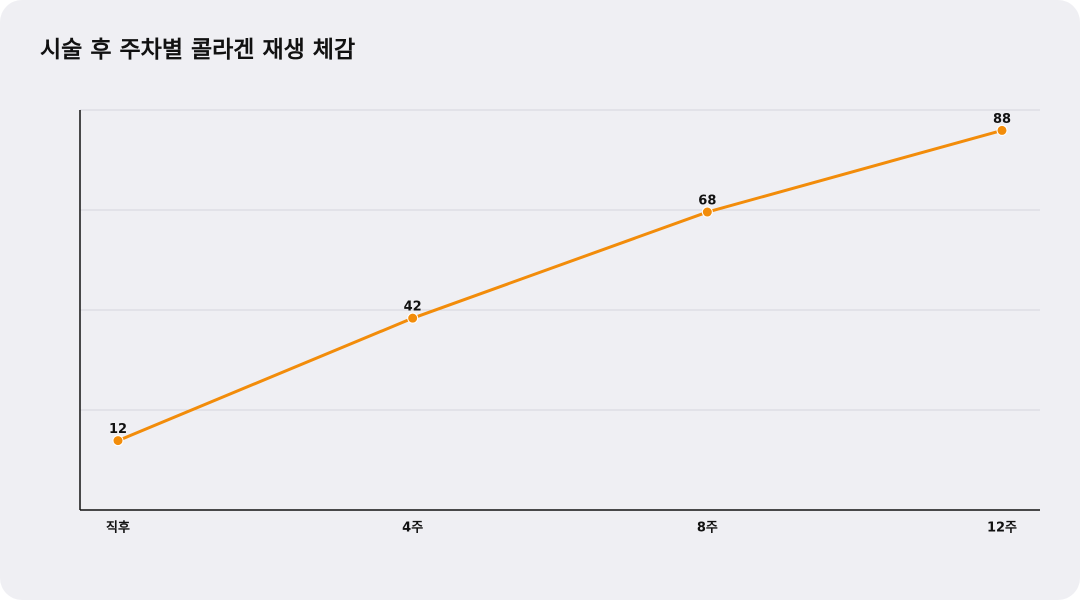 The width and height of the screenshot is (1080, 600). I want to click on value-label: 68, so click(707, 201).